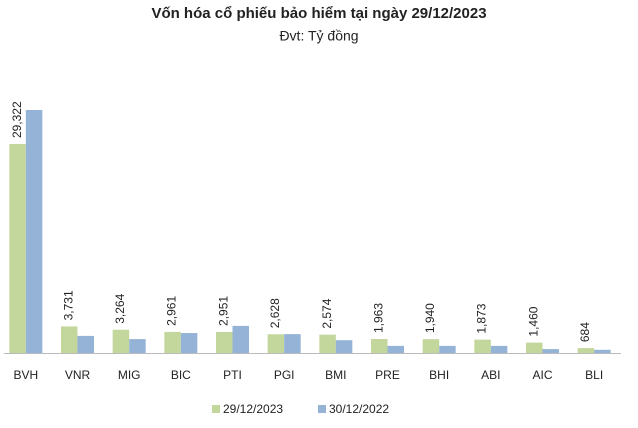 This screenshot has height=428, width=638. Describe the element at coordinates (482, 318) in the screenshot. I see `value-label: 1,873` at that location.